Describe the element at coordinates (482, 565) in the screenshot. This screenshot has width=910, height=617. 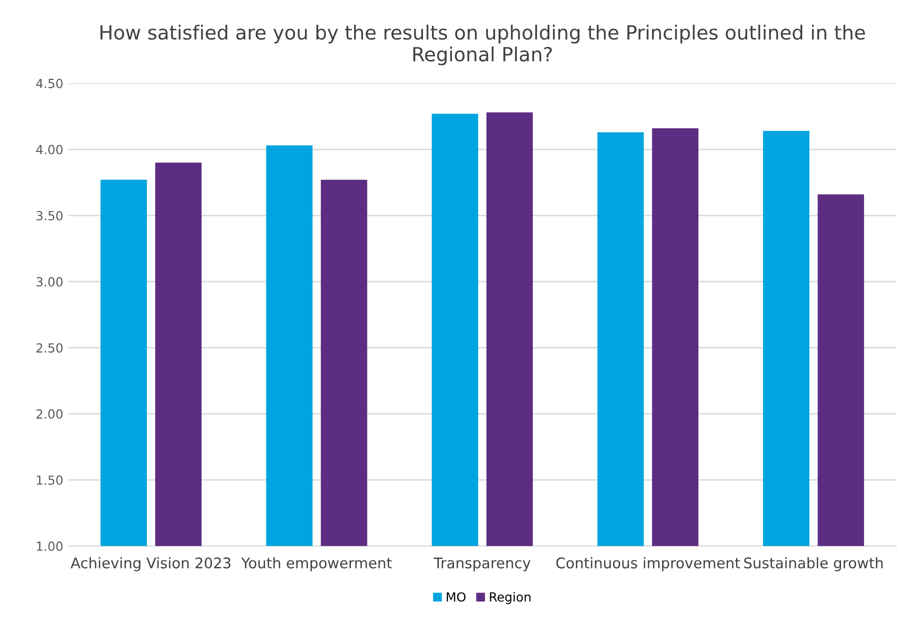
I see `x-tick-label: Transparency` at that location.